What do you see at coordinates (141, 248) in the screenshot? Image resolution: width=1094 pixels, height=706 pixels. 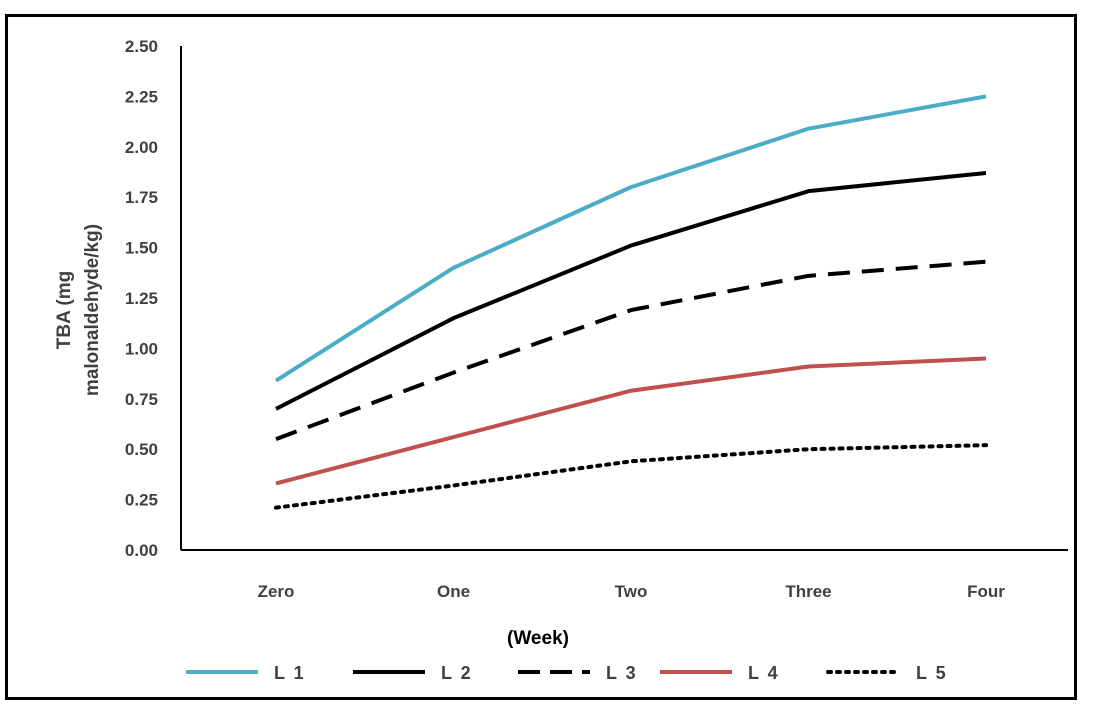 I see `y-tick-label: 1.50` at bounding box center [141, 248].